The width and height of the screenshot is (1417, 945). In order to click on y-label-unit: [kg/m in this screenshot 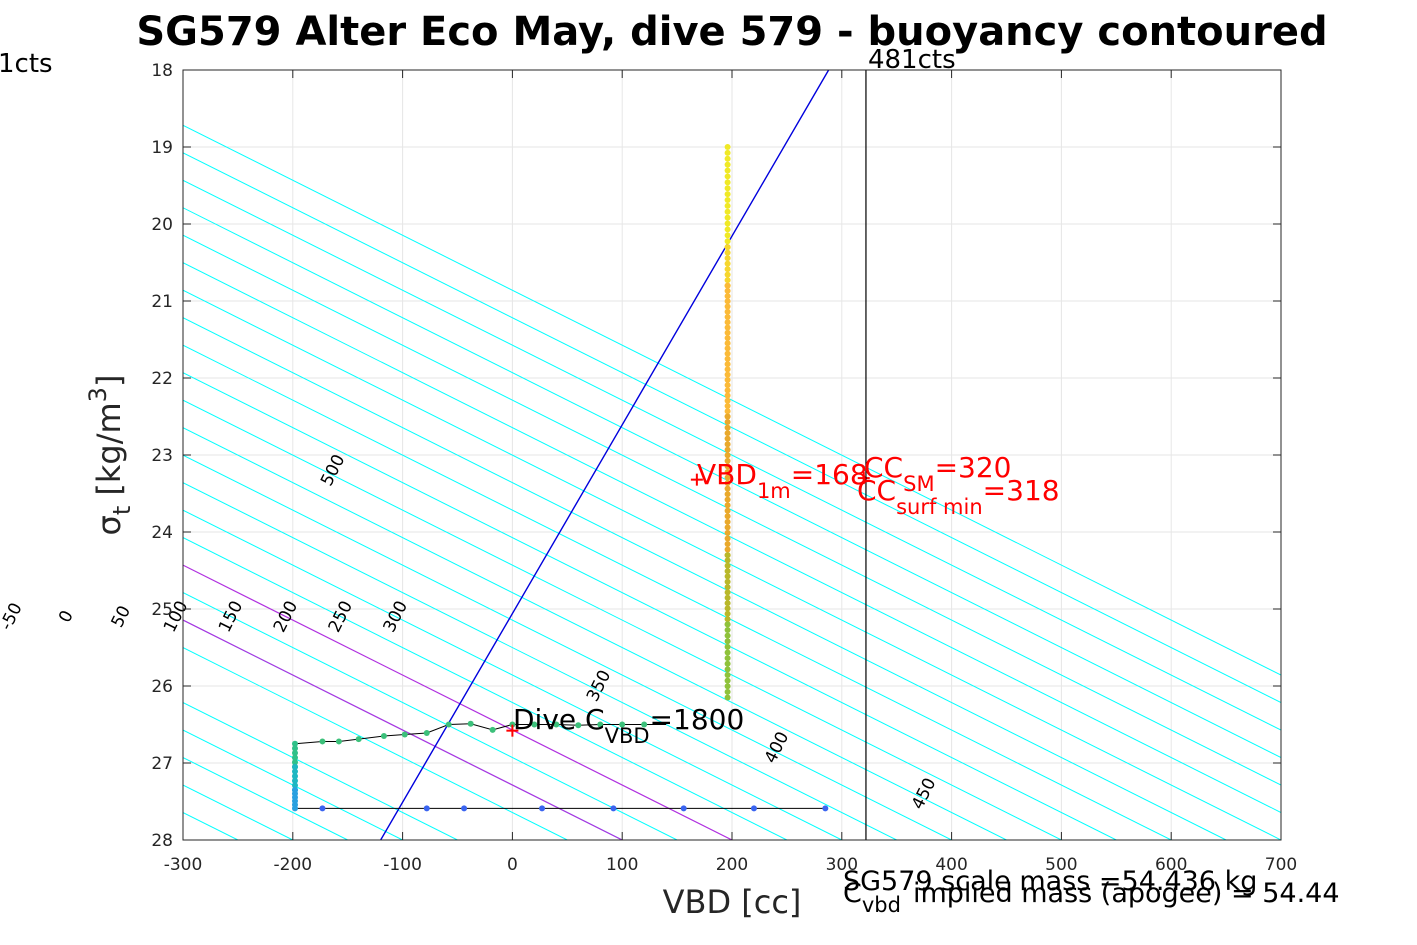, I will do `click(109, 453)`.